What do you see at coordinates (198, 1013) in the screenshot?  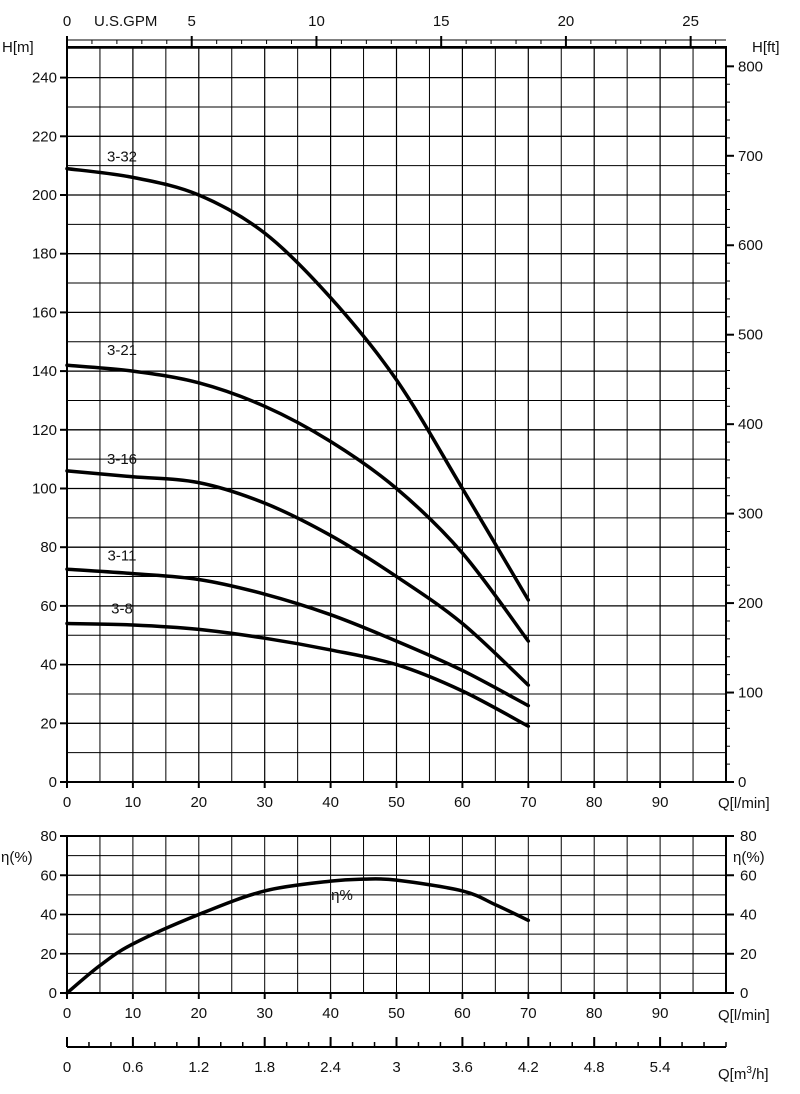 I see `eff-bottom-tick-label: 20` at bounding box center [198, 1013].